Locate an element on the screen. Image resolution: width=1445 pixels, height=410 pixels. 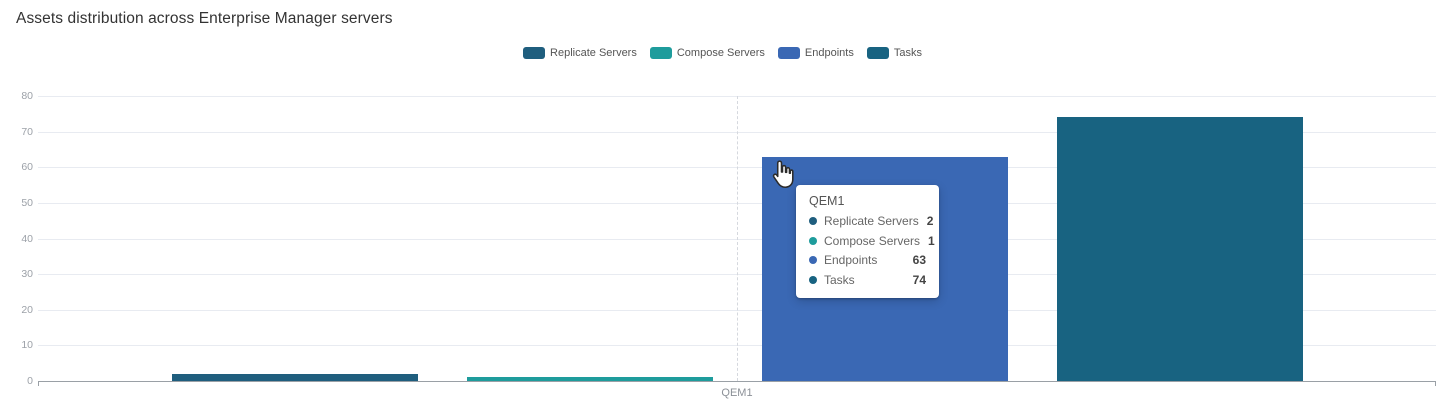
axis-tick-left is located at coordinates (38, 383).